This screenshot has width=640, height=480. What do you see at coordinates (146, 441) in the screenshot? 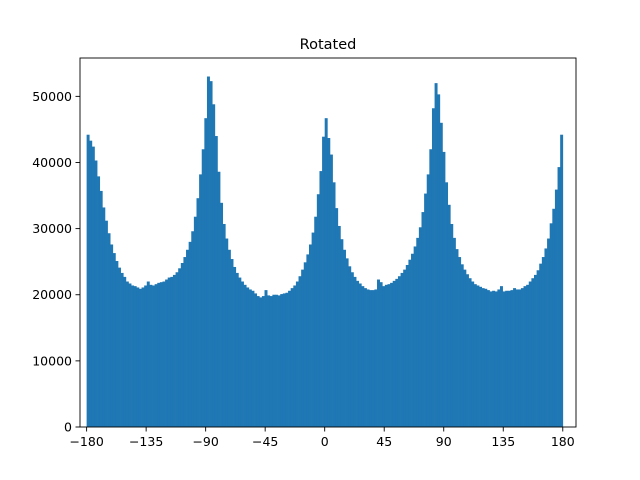
I see `x-tick-label: −135` at bounding box center [146, 441].